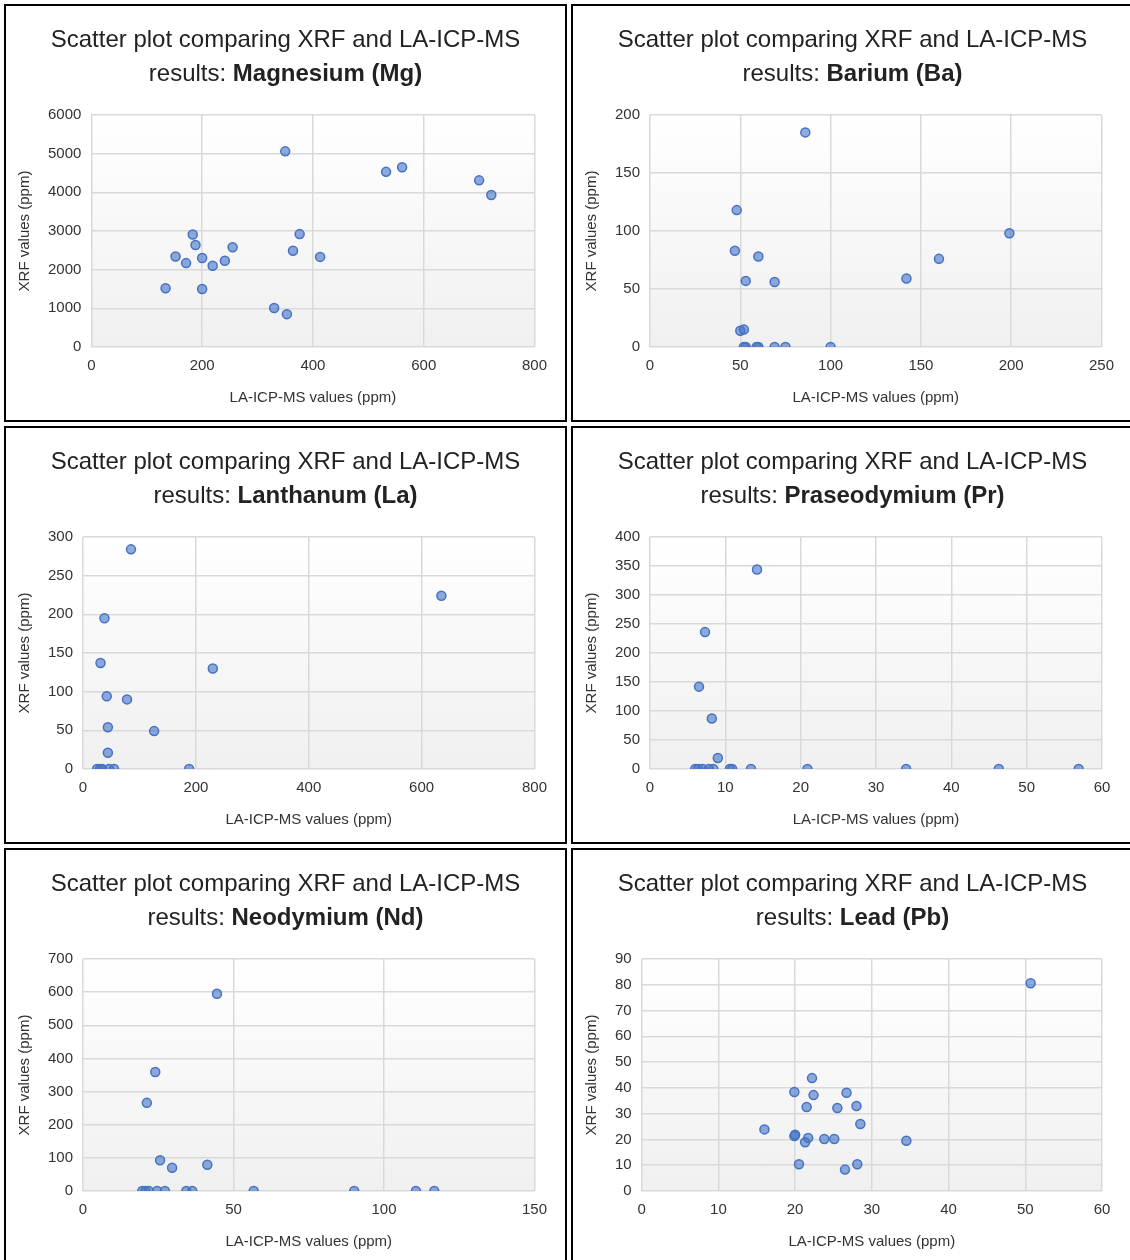 The width and height of the screenshot is (1130, 1260). I want to click on y-tick-label: 5000, so click(64, 152).